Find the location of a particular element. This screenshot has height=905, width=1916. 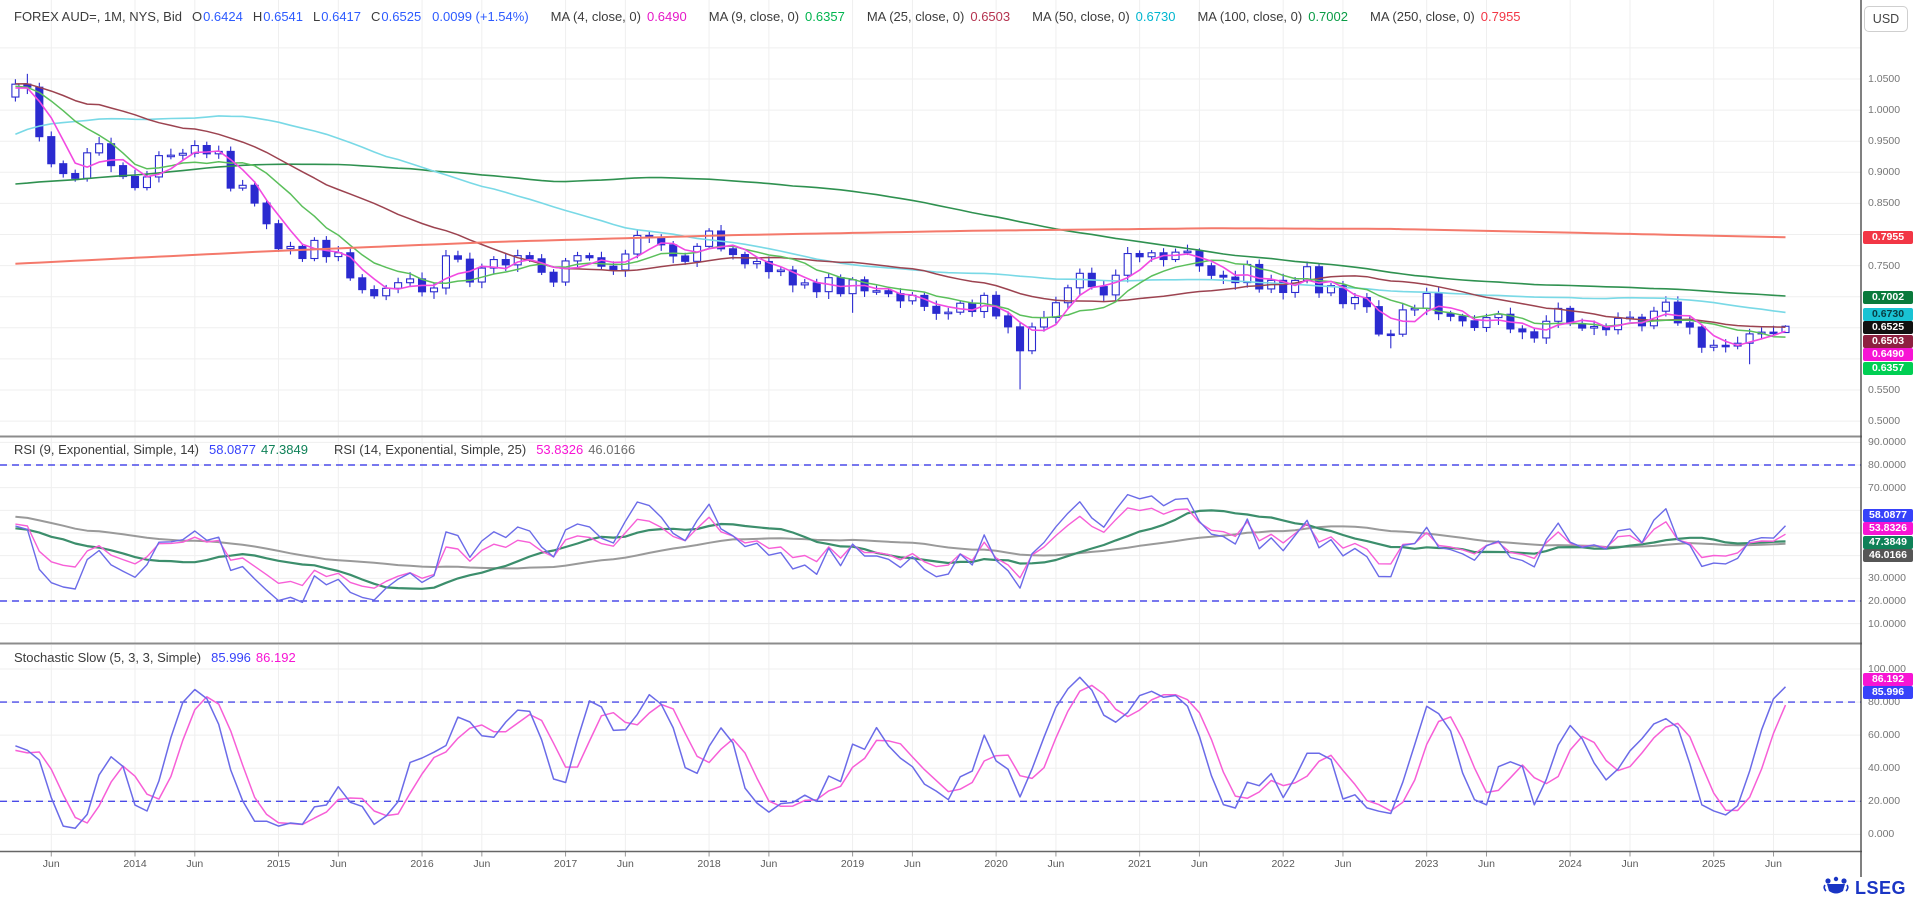

ma-legend-item-1: MA (9, close, 0) 0.6357 is located at coordinates (777, 16).